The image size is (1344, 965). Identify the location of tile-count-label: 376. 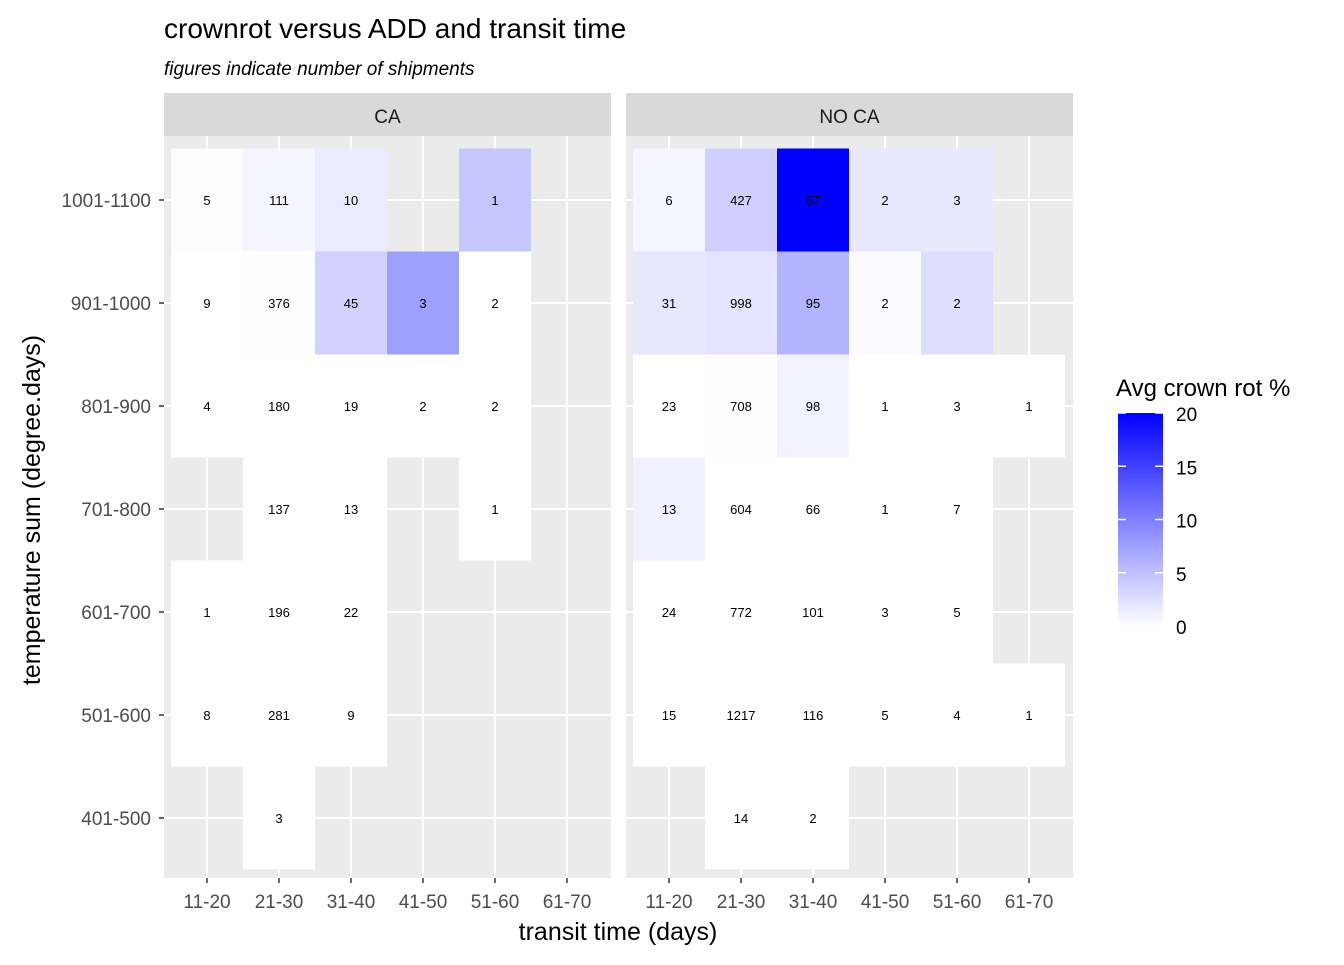
(279, 303).